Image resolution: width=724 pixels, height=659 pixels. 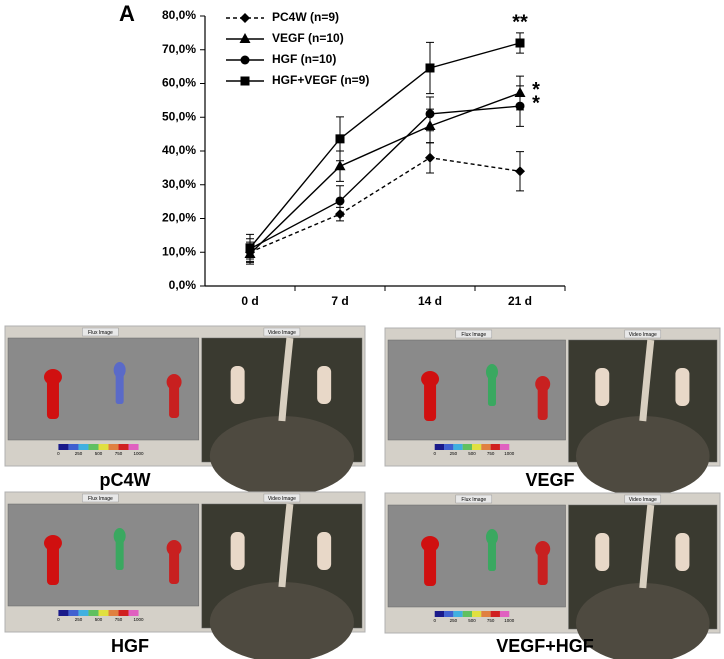 What do you see at coordinates (545, 646) in the screenshot?
I see `group-caption: VEGF+HGF` at bounding box center [545, 646].